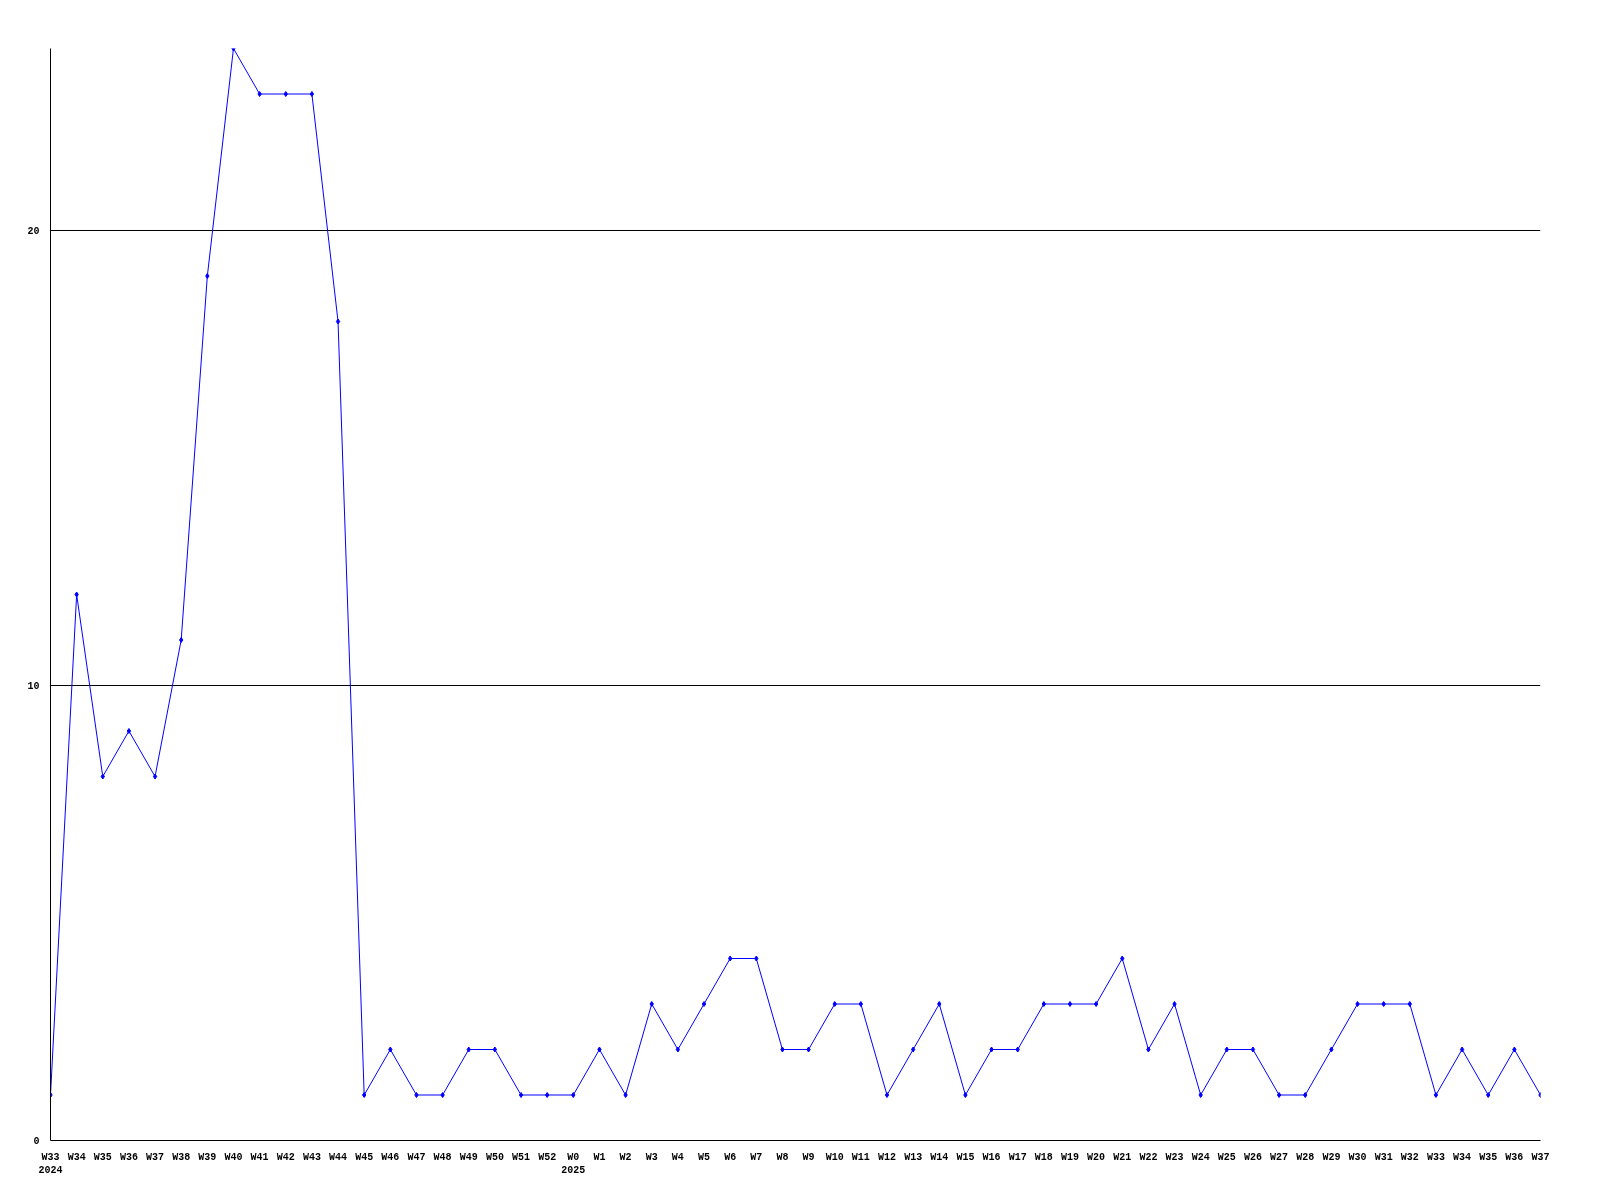 This screenshot has height=1200, width=1600. What do you see at coordinates (33, 686) in the screenshot?
I see `y-tick-label: 10` at bounding box center [33, 686].